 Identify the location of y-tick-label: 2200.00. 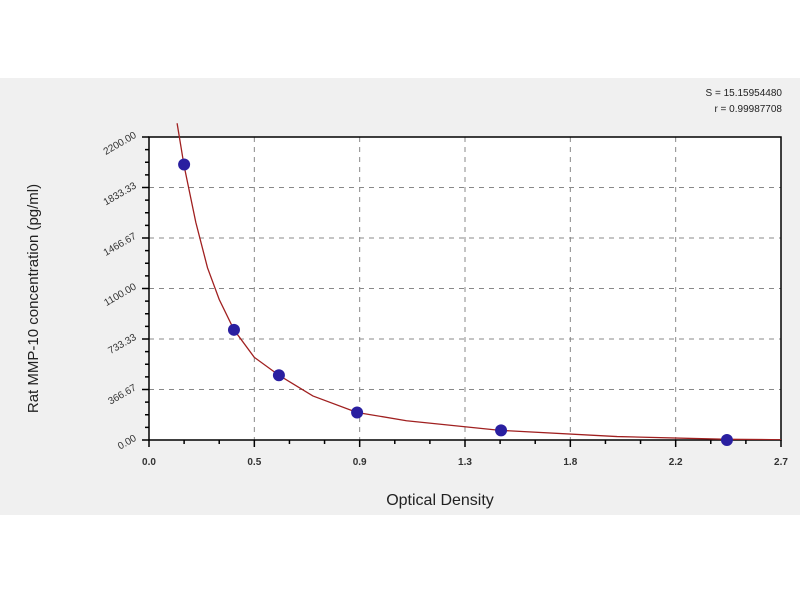
(120, 144).